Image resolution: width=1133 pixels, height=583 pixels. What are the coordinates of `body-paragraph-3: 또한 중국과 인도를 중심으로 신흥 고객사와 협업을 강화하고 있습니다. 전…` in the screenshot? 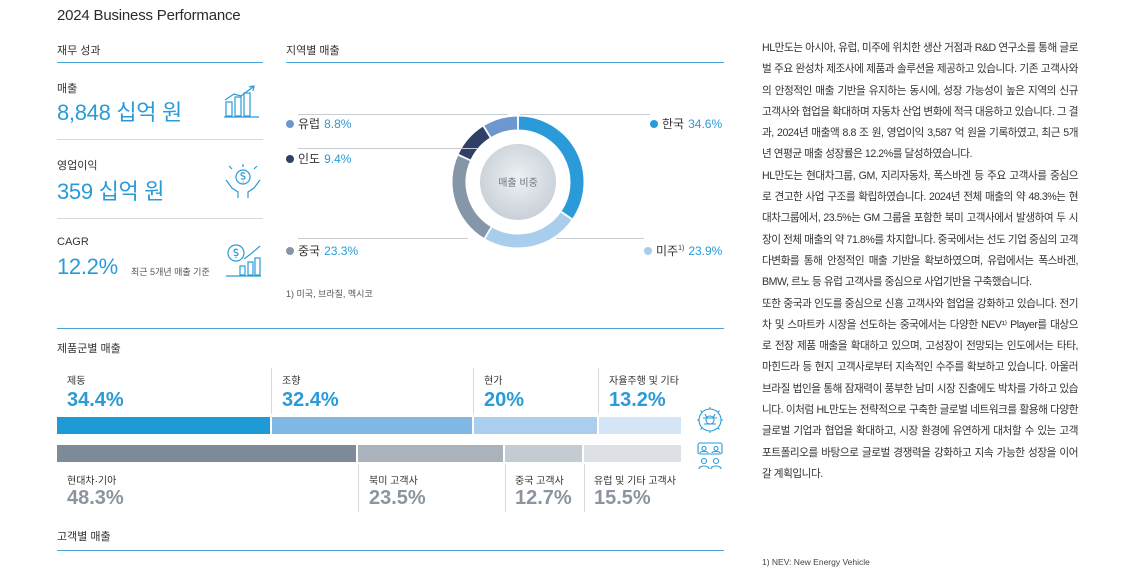 It's located at (920, 388).